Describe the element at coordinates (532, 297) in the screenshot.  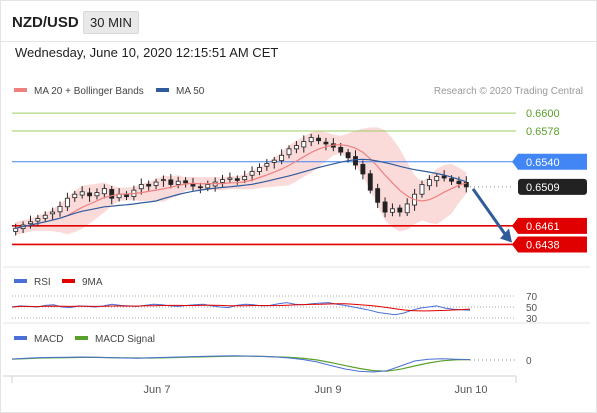
I see `rsi-level-label: 70` at that location.